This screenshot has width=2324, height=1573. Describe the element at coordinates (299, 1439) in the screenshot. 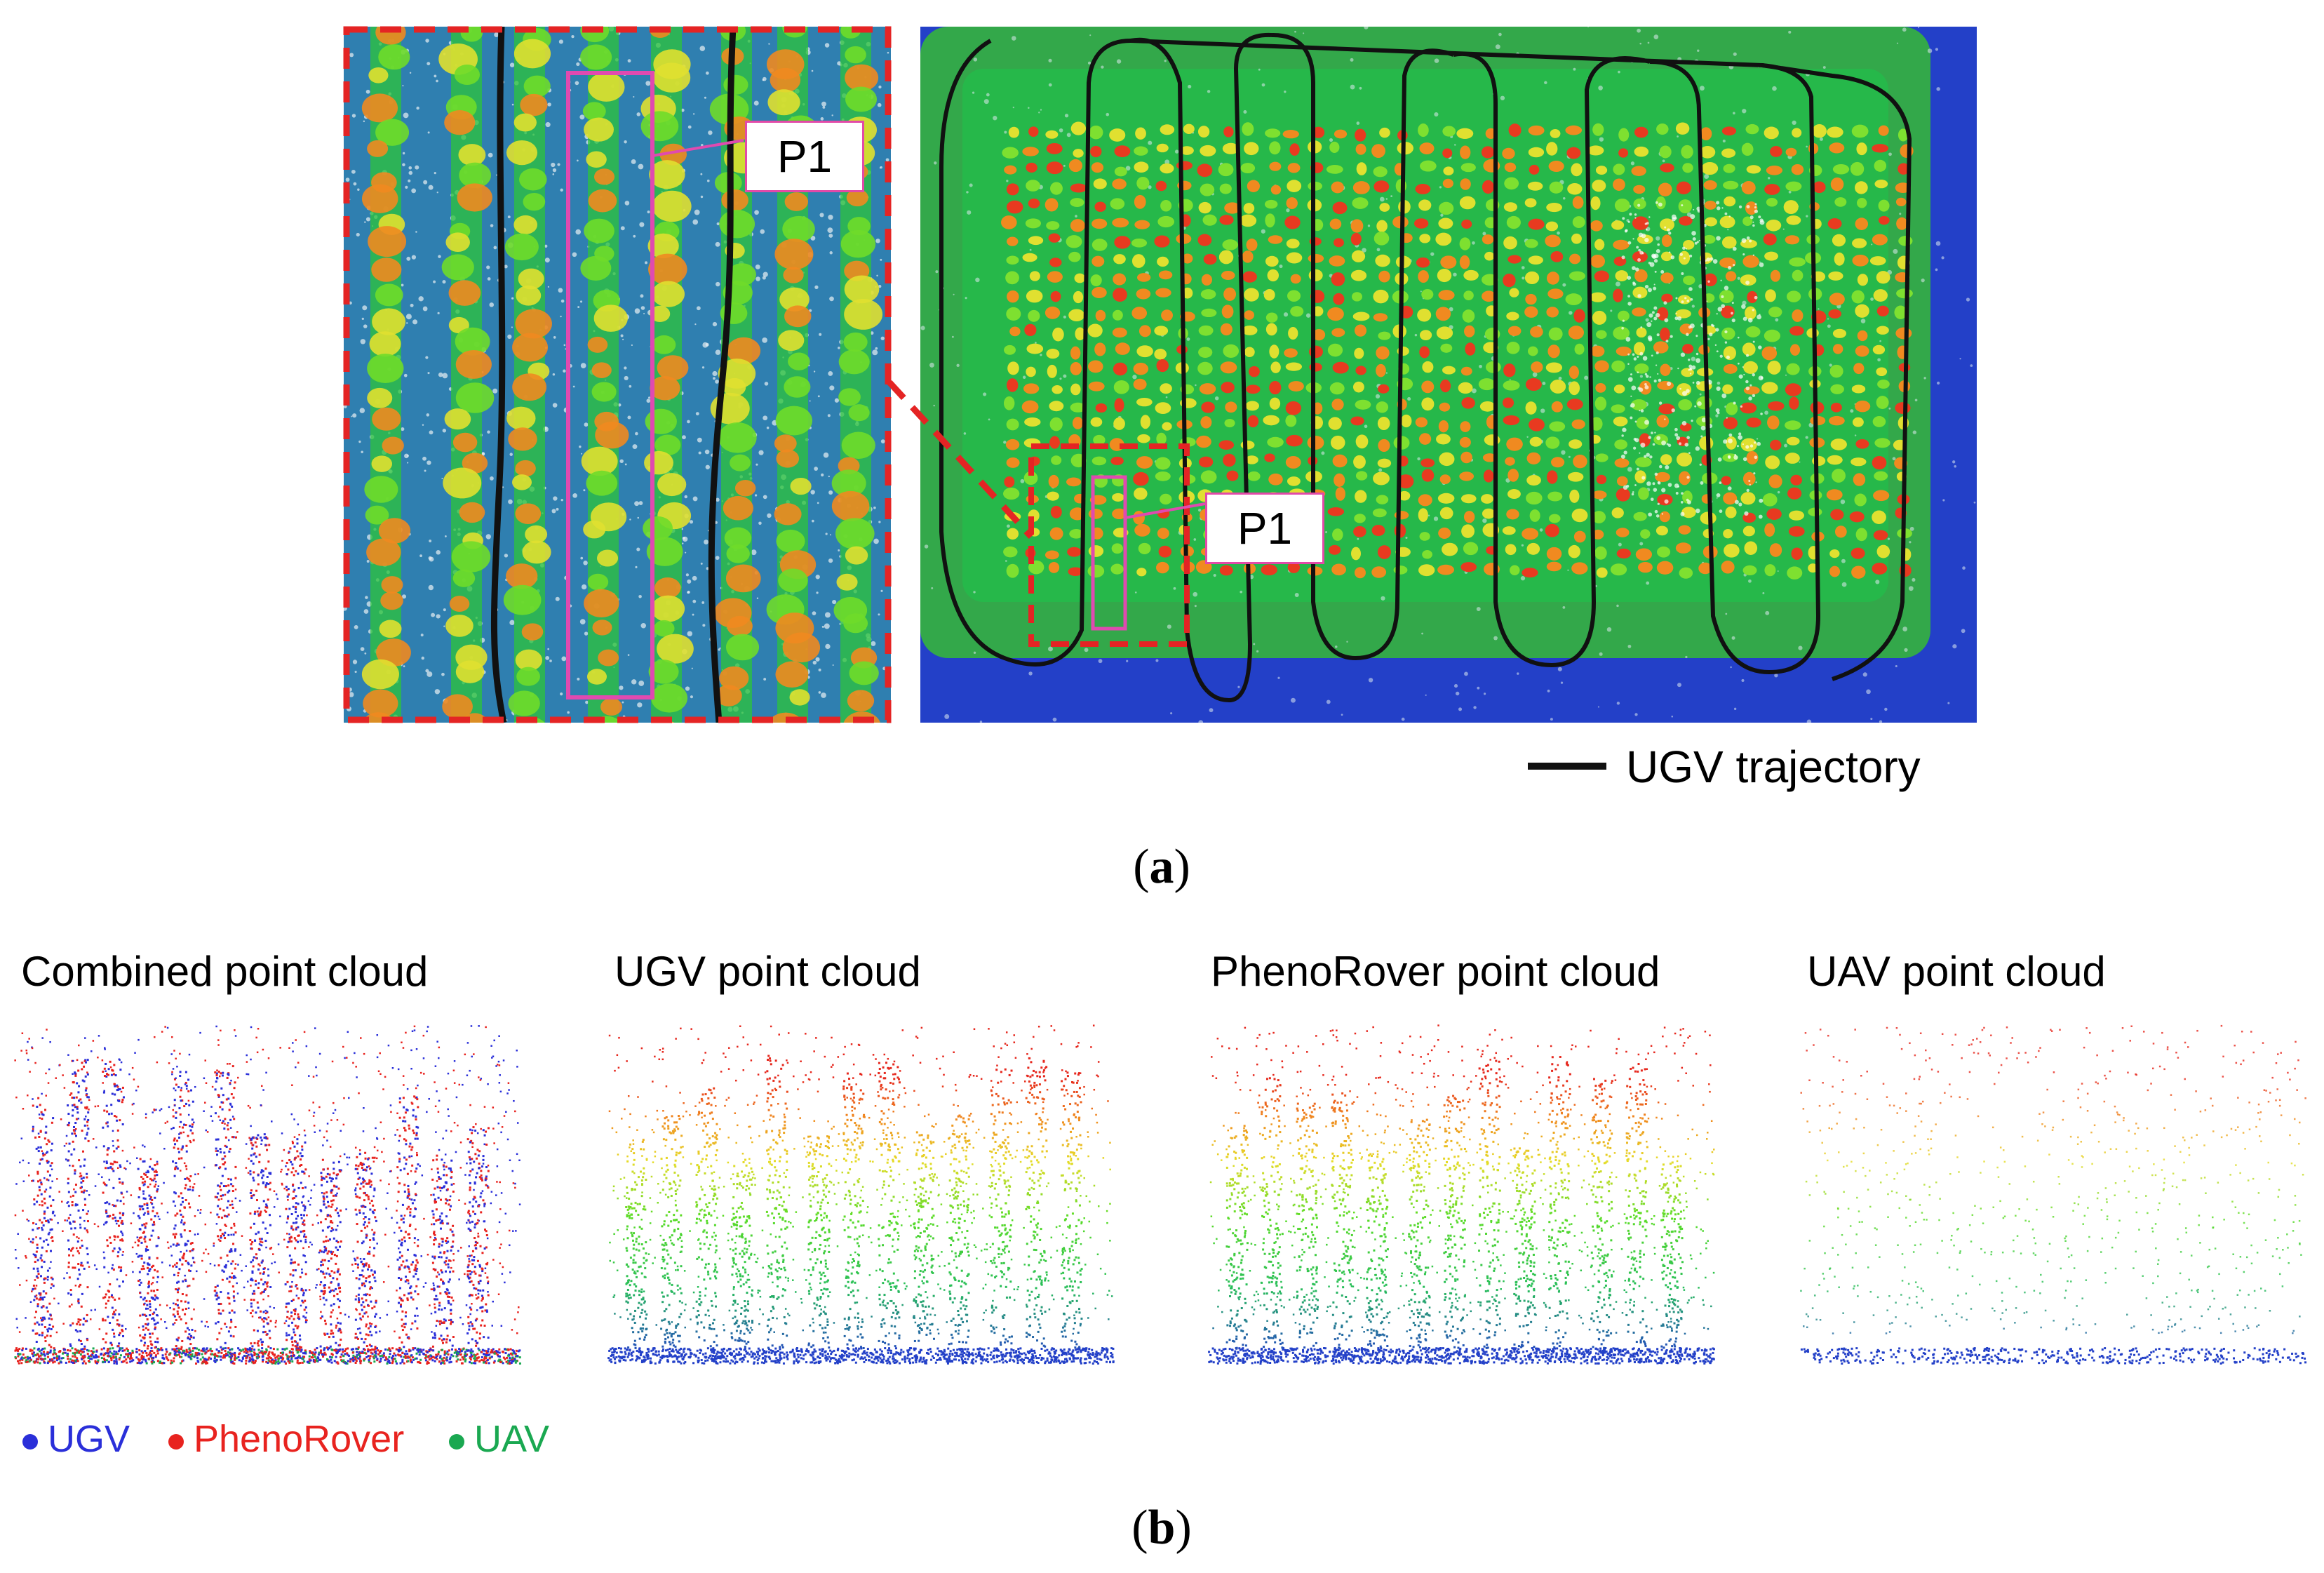

I see `legend-phenorover-label: PhenoRover` at that location.